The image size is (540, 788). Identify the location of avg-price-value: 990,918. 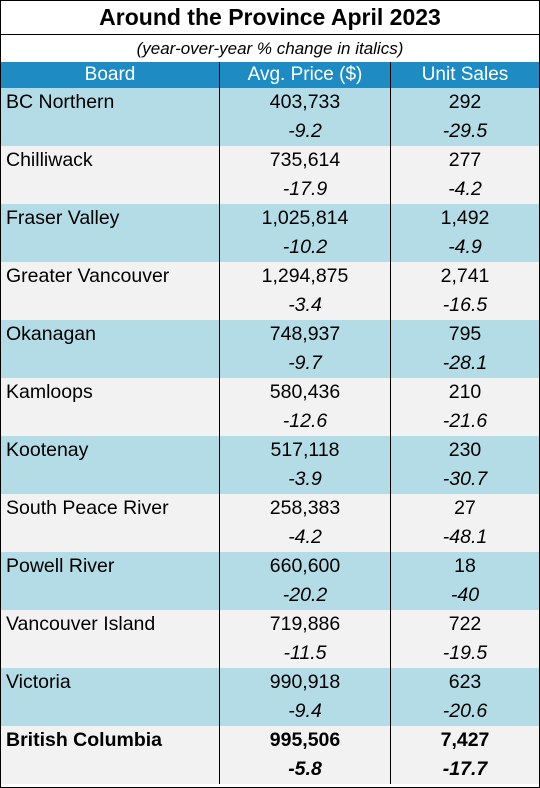
(305, 682).